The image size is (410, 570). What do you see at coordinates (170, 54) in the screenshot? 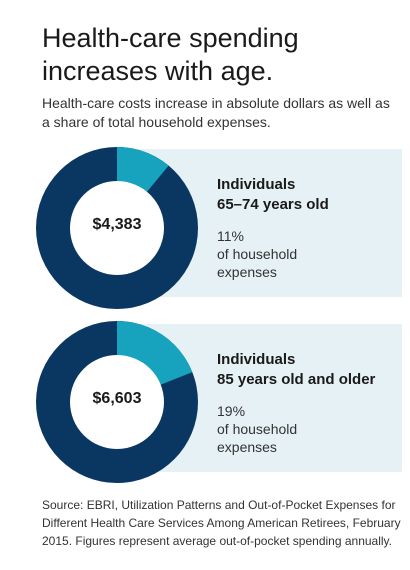
I see `page-title: Health-care spending increases with age.` at bounding box center [170, 54].